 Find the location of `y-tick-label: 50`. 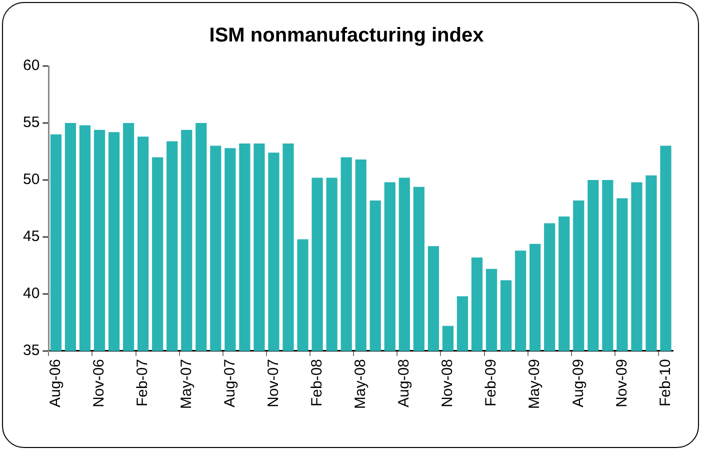

y-tick-label: 50 is located at coordinates (31, 179).